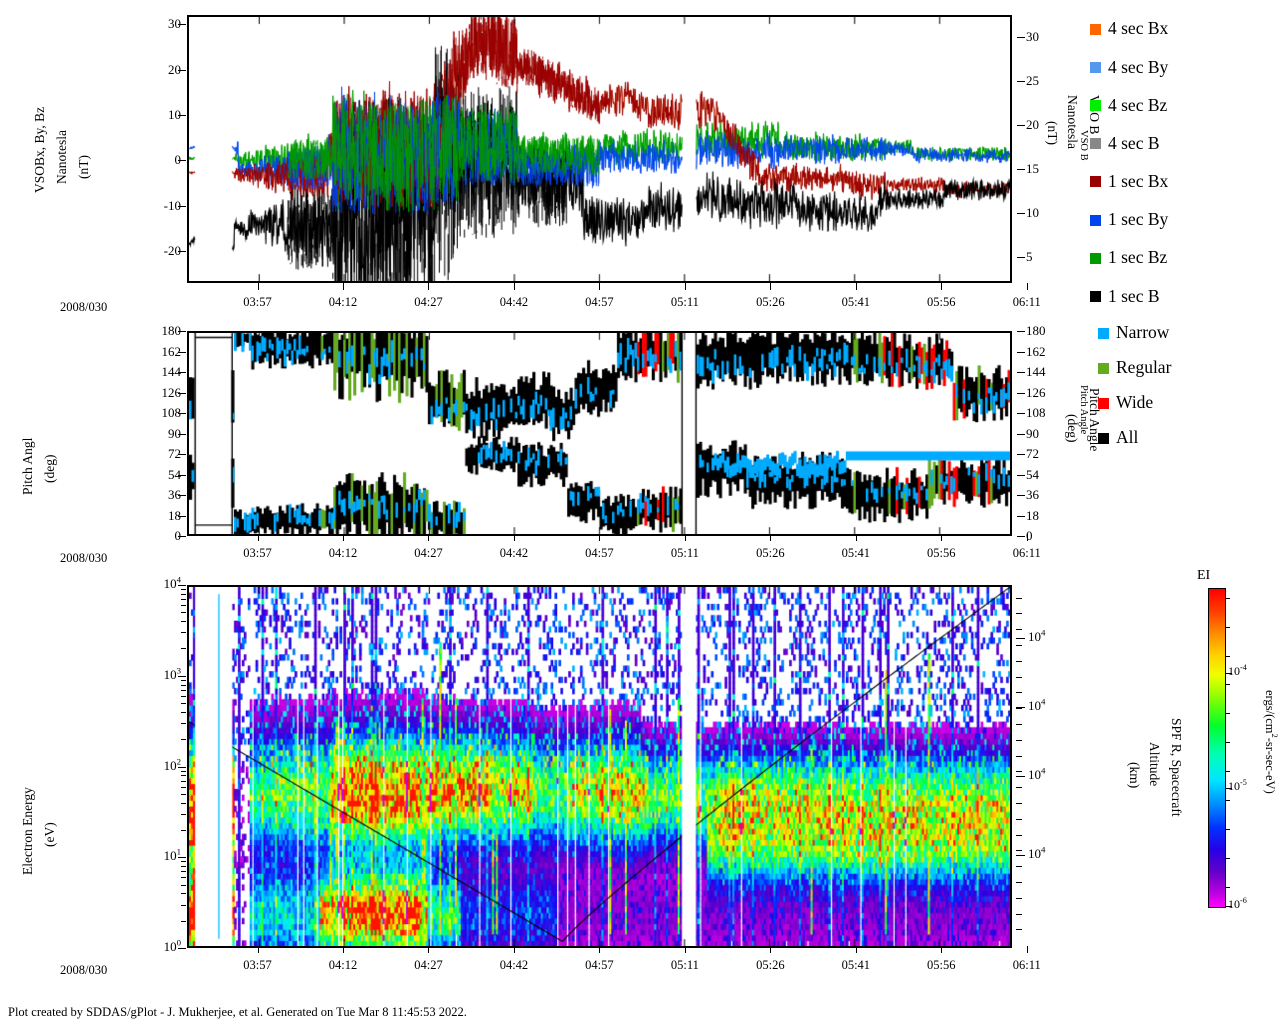 This screenshot has width=1280, height=1024. I want to click on panel2-left-axis-line2: (deg), so click(49, 468).